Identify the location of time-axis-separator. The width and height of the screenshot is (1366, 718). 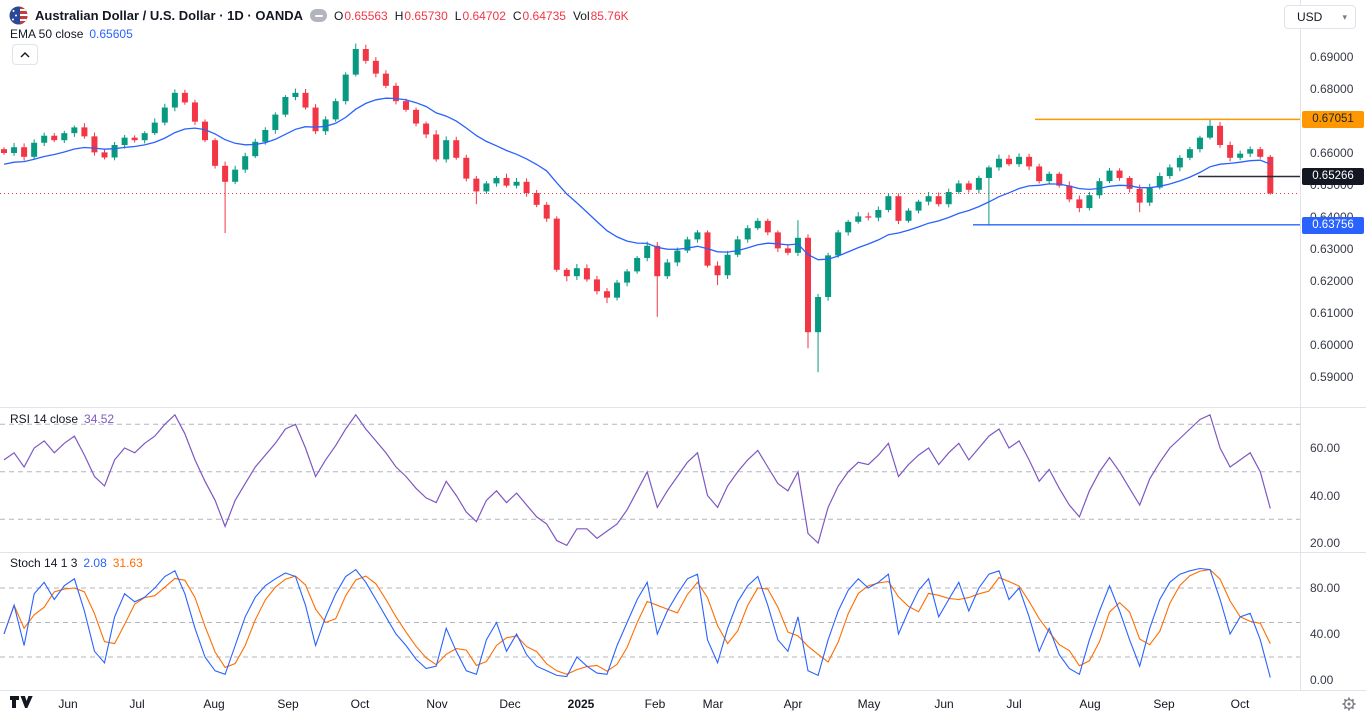
(683, 690).